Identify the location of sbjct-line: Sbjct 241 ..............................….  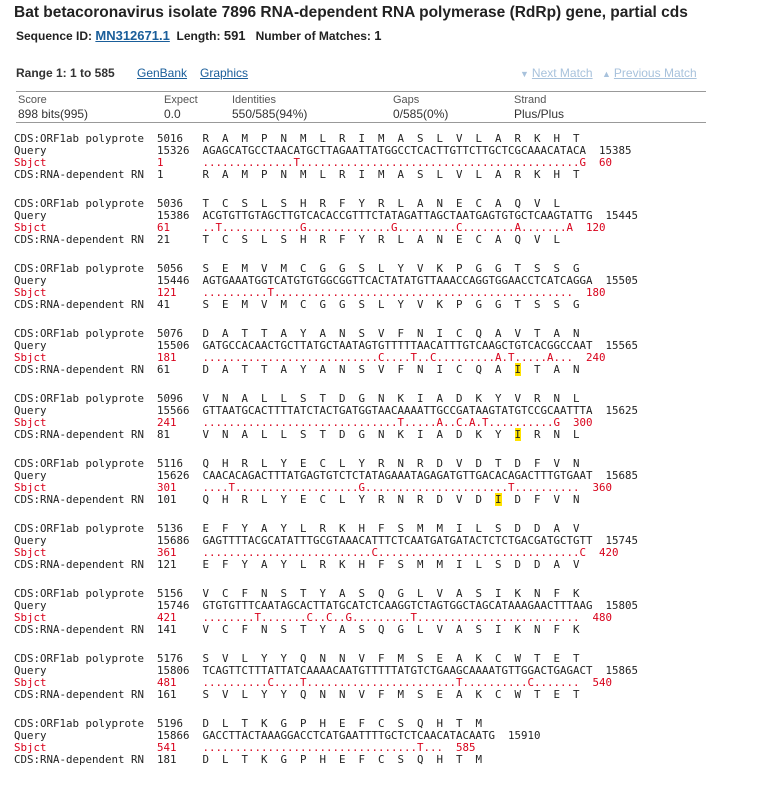
(303, 422).